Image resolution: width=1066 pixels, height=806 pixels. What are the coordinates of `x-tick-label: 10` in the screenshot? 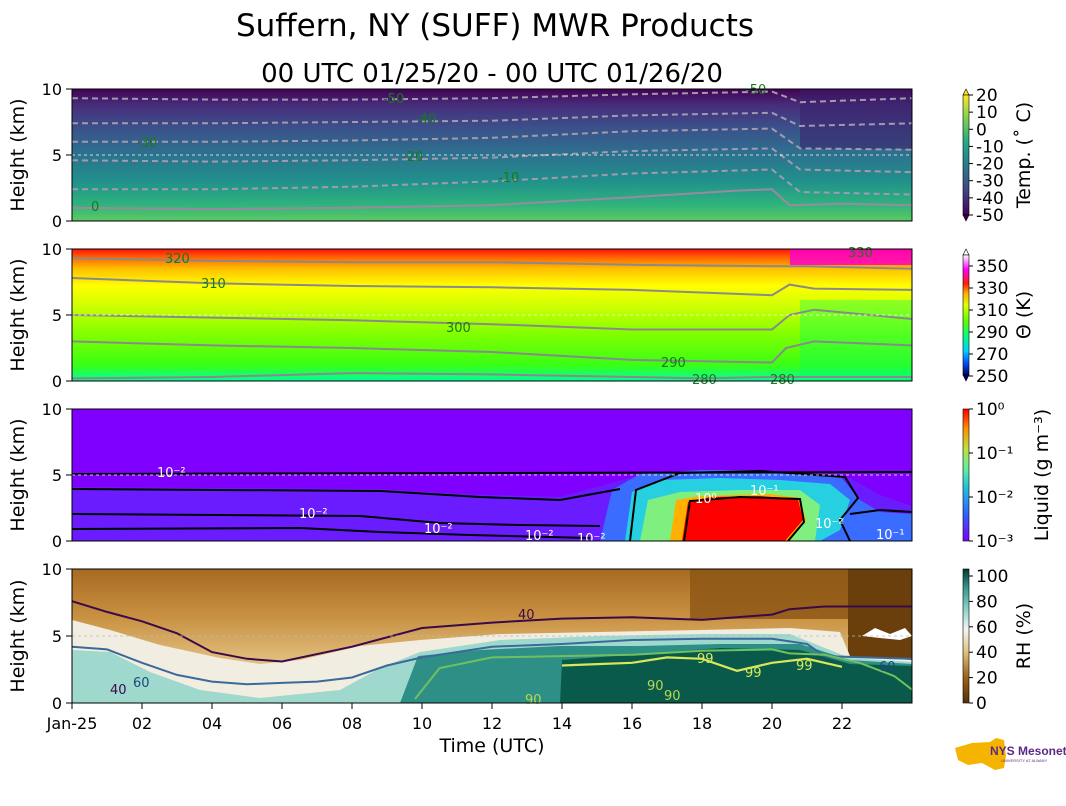 It's located at (422, 723).